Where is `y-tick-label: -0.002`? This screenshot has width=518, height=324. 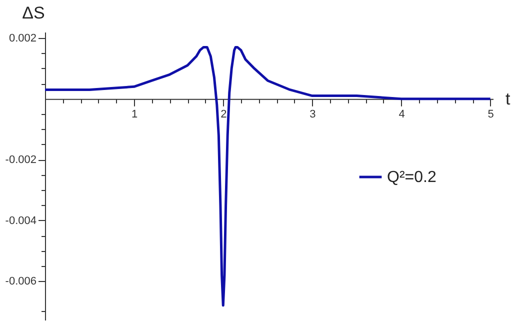
y-tick-label: -0.002 is located at coordinates (20, 160).